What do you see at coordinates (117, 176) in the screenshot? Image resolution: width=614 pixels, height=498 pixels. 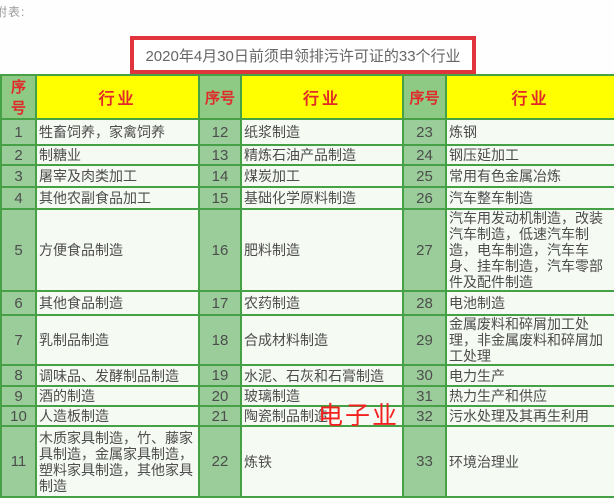 I see `industry-cell: 屠宰及肉类加工` at bounding box center [117, 176].